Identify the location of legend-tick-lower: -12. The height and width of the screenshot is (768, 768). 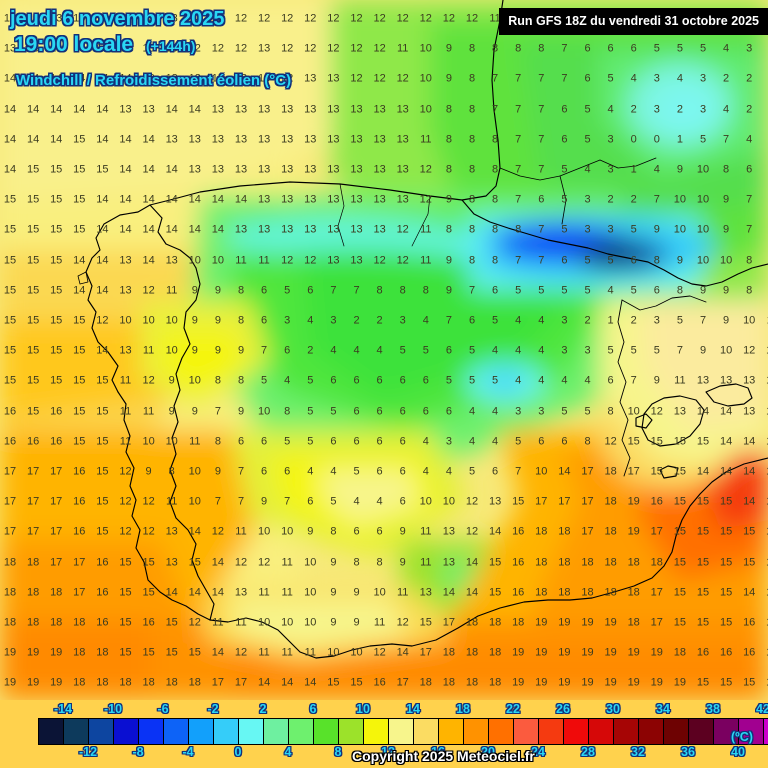
(88, 752).